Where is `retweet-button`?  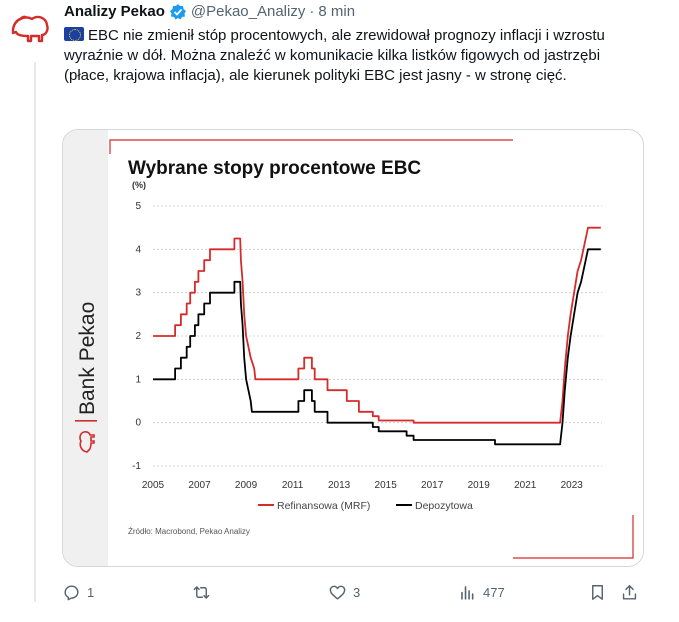
retweet-button is located at coordinates (204, 592).